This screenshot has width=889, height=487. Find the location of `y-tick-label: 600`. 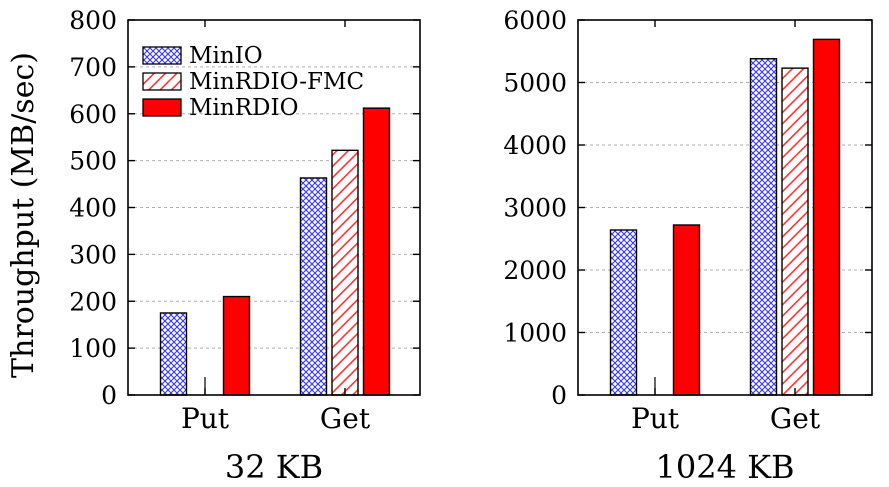

y-tick-label: 600 is located at coordinates (93, 114).